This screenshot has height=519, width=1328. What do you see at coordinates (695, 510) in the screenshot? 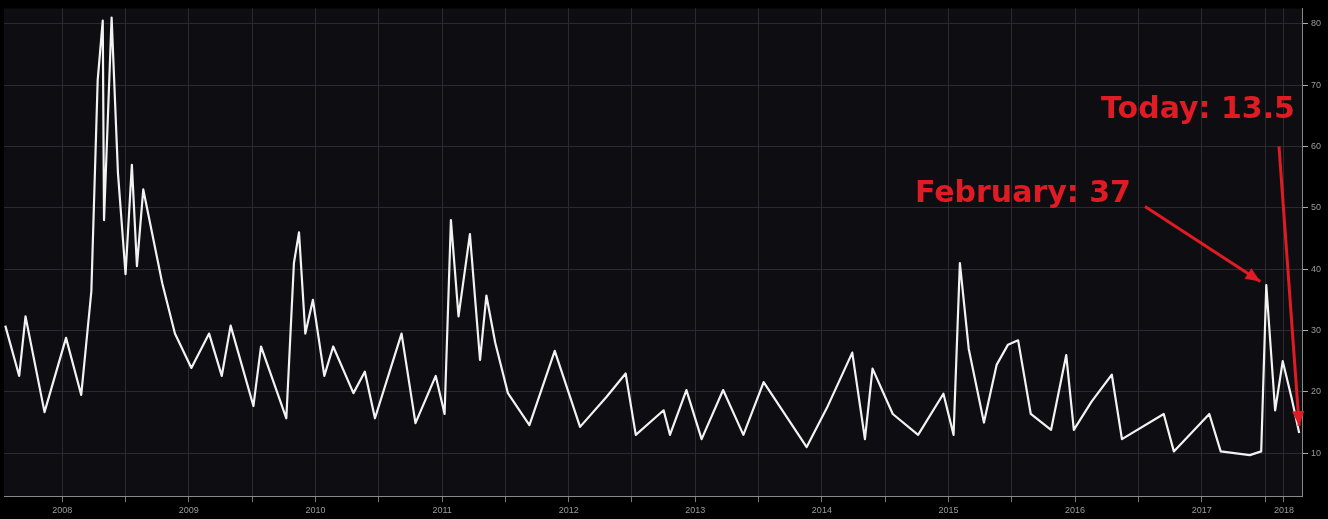
I see `x-tick-label: 2013` at bounding box center [695, 510].